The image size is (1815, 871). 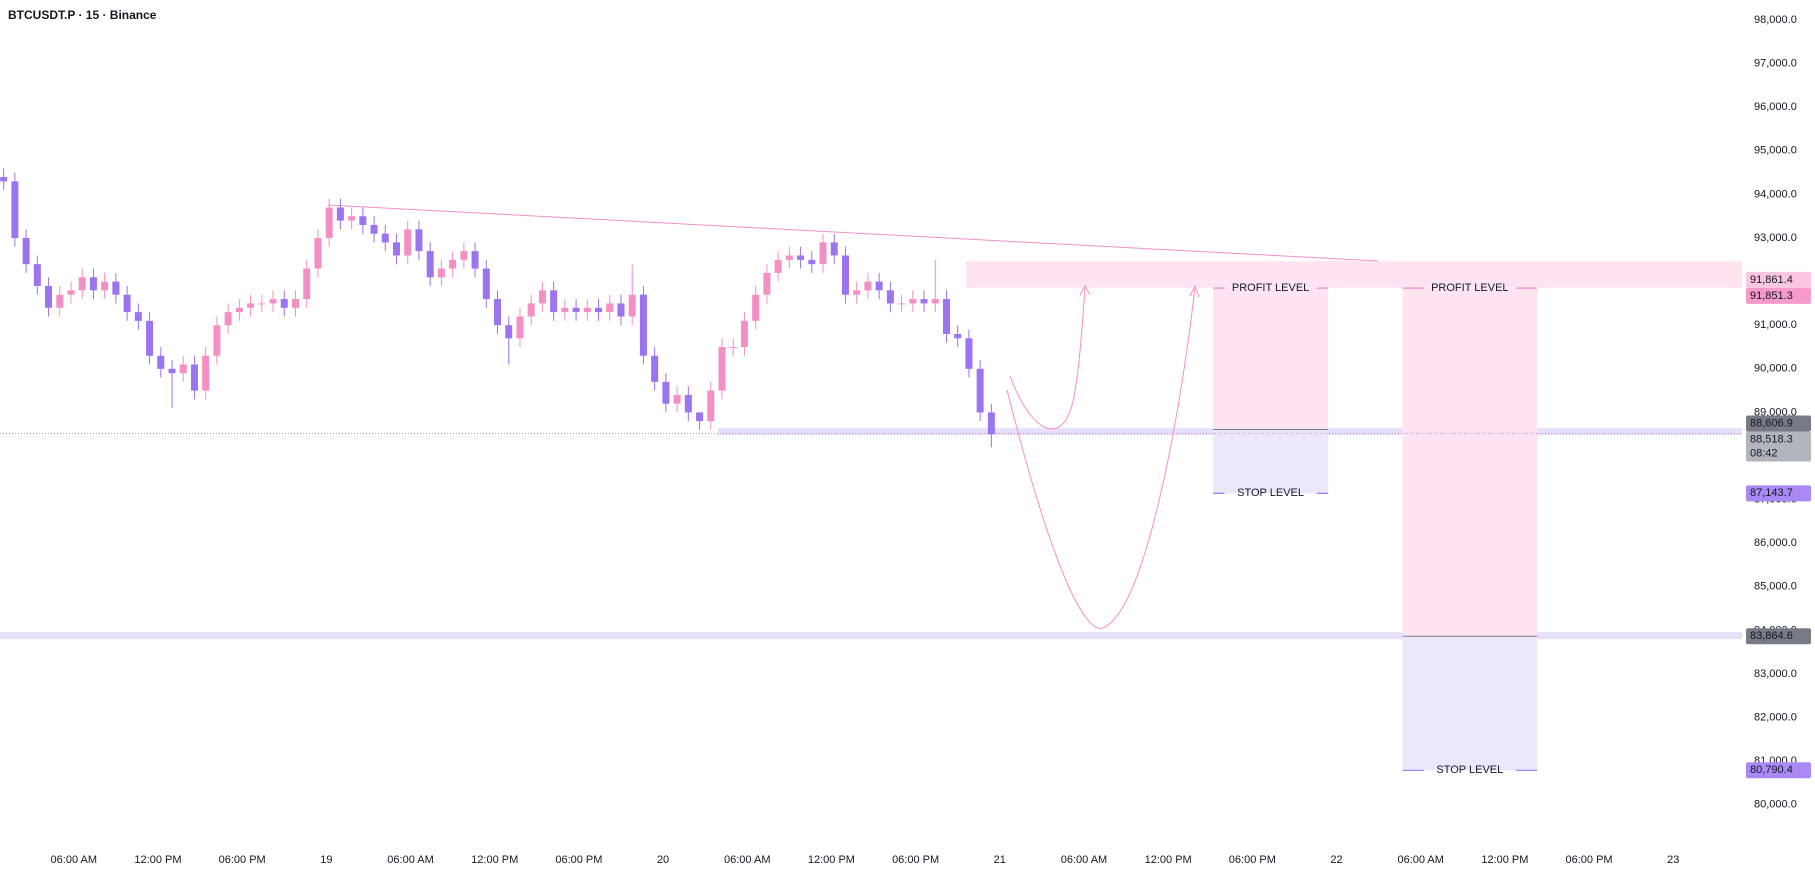 I want to click on y-tick-label: 83,000.0, so click(x=1775, y=674).